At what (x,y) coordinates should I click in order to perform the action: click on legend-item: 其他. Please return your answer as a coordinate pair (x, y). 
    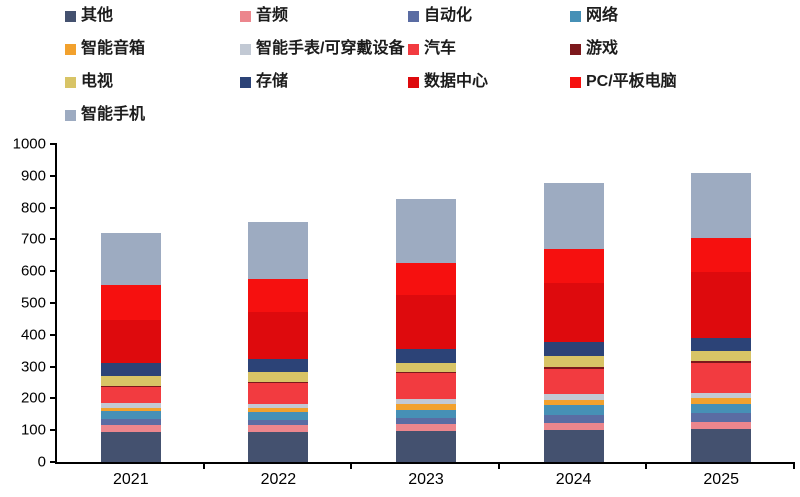
    Looking at the image, I should click on (89, 16).